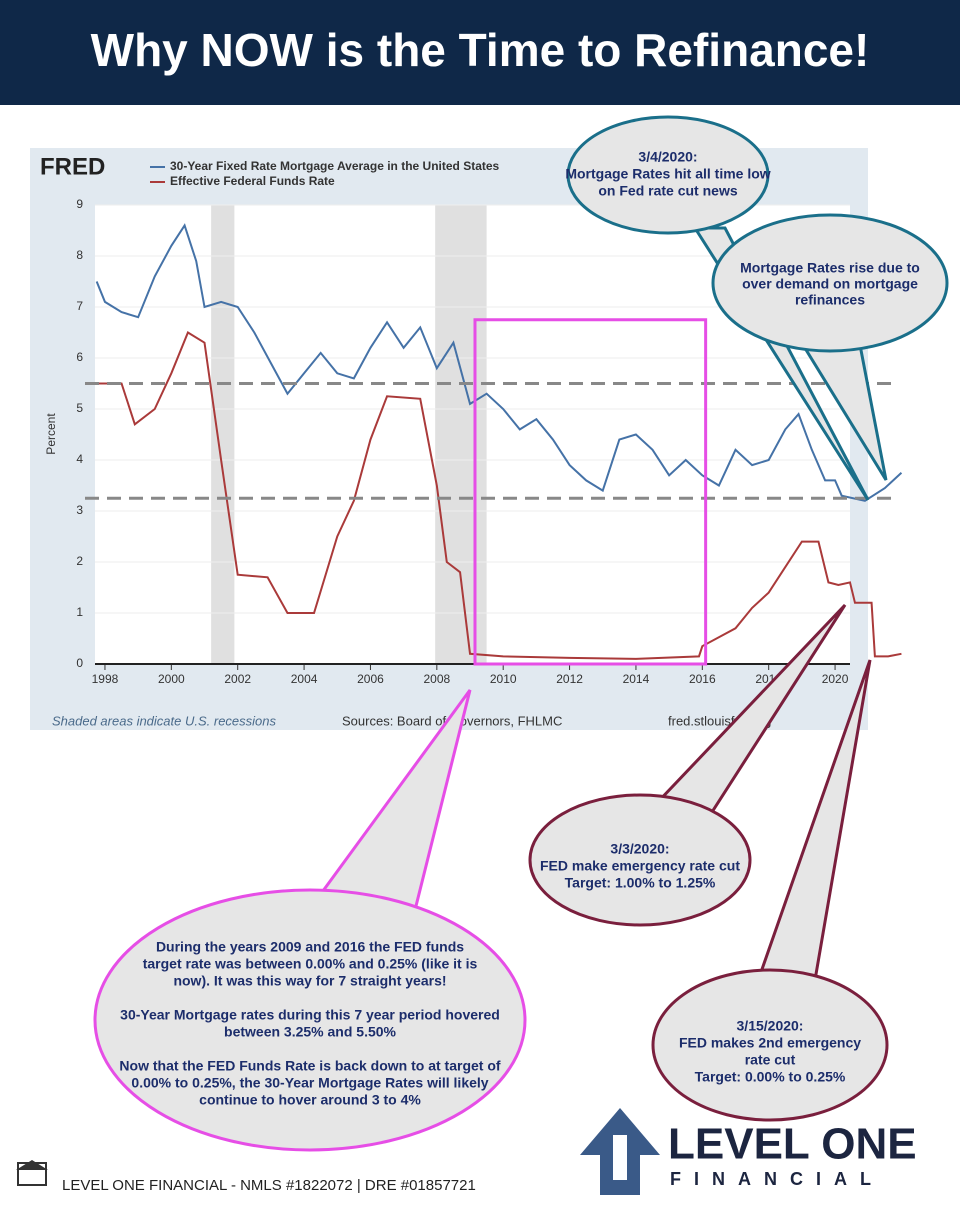 This screenshot has height=1205, width=960. What do you see at coordinates (667, 157) in the screenshot?
I see `annotation-line: 3/4/2020:` at bounding box center [667, 157].